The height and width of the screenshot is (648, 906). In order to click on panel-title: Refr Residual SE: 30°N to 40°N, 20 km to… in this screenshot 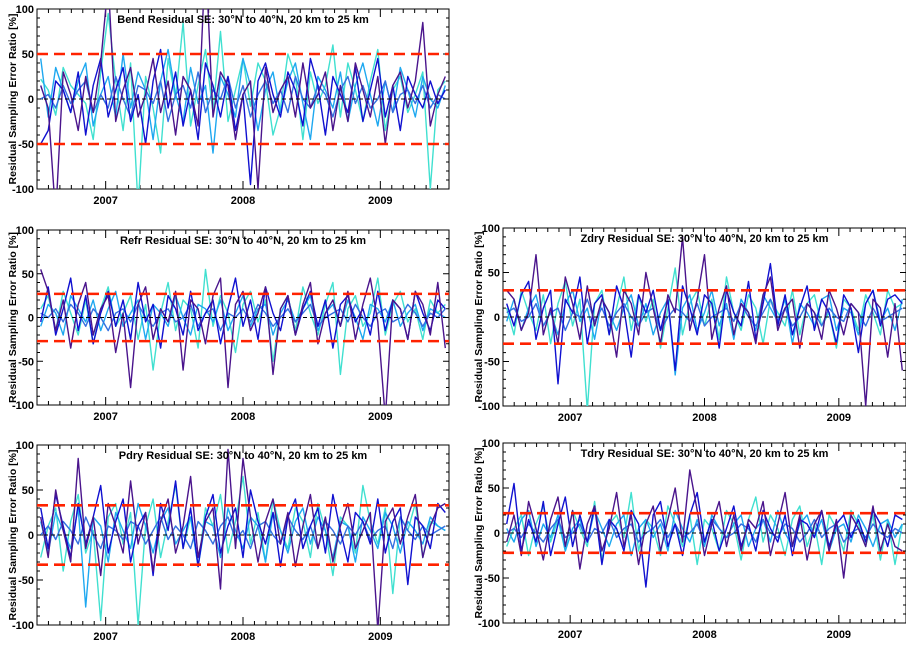, I will do `click(243, 241)`.